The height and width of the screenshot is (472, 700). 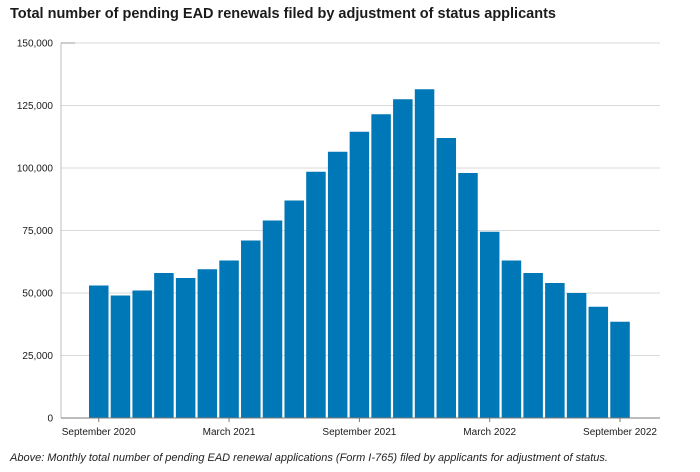 I want to click on bar: July 2021: 98,500, so click(x=316, y=294).